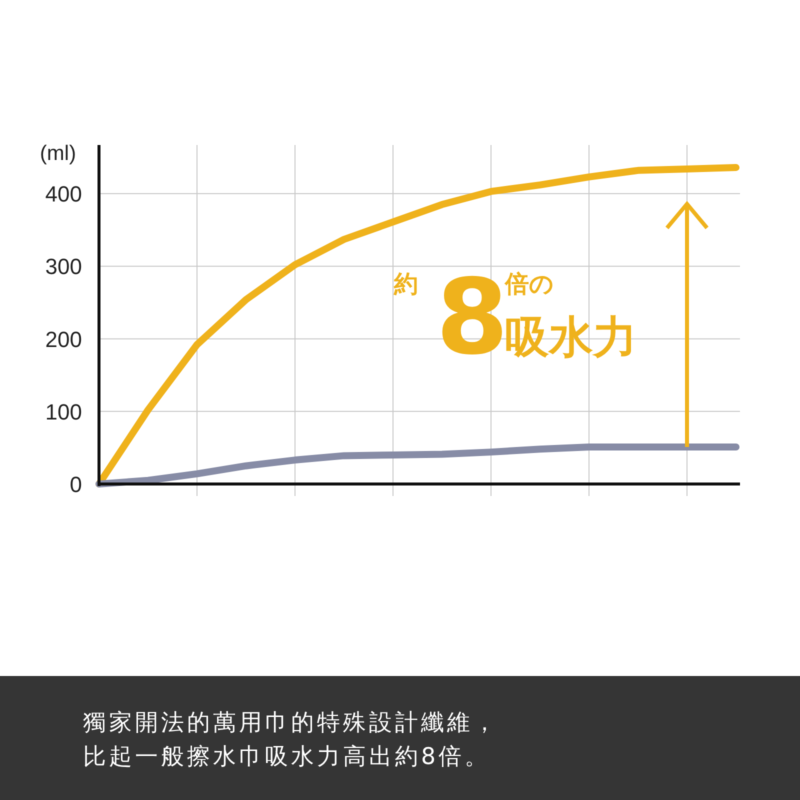 The width and height of the screenshot is (800, 800). I want to click on text: 獨家開法的萬用巾的特殊設計纖維，, so click(291, 723).